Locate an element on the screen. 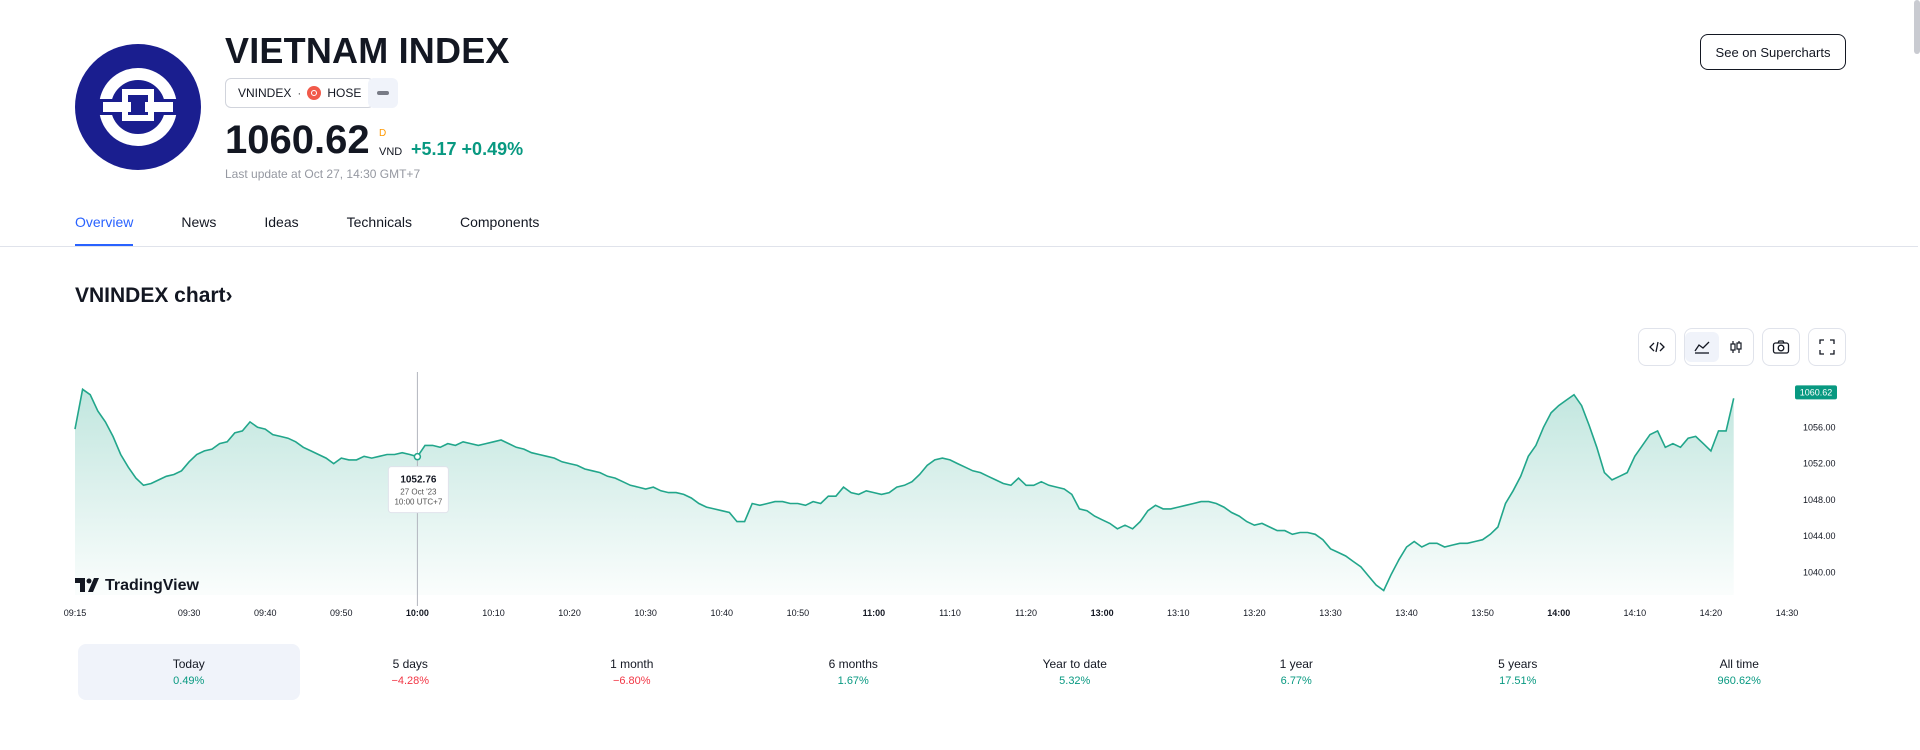 The width and height of the screenshot is (1920, 750). fullscreen-button is located at coordinates (1827, 347).